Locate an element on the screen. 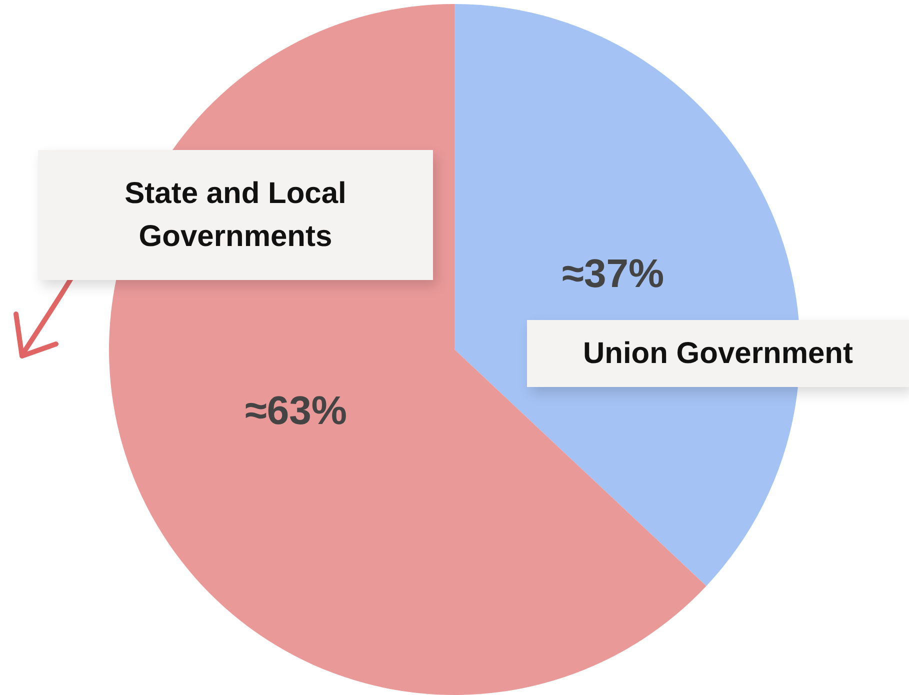 The image size is (909, 695). data-label: ≈63% is located at coordinates (295, 411).